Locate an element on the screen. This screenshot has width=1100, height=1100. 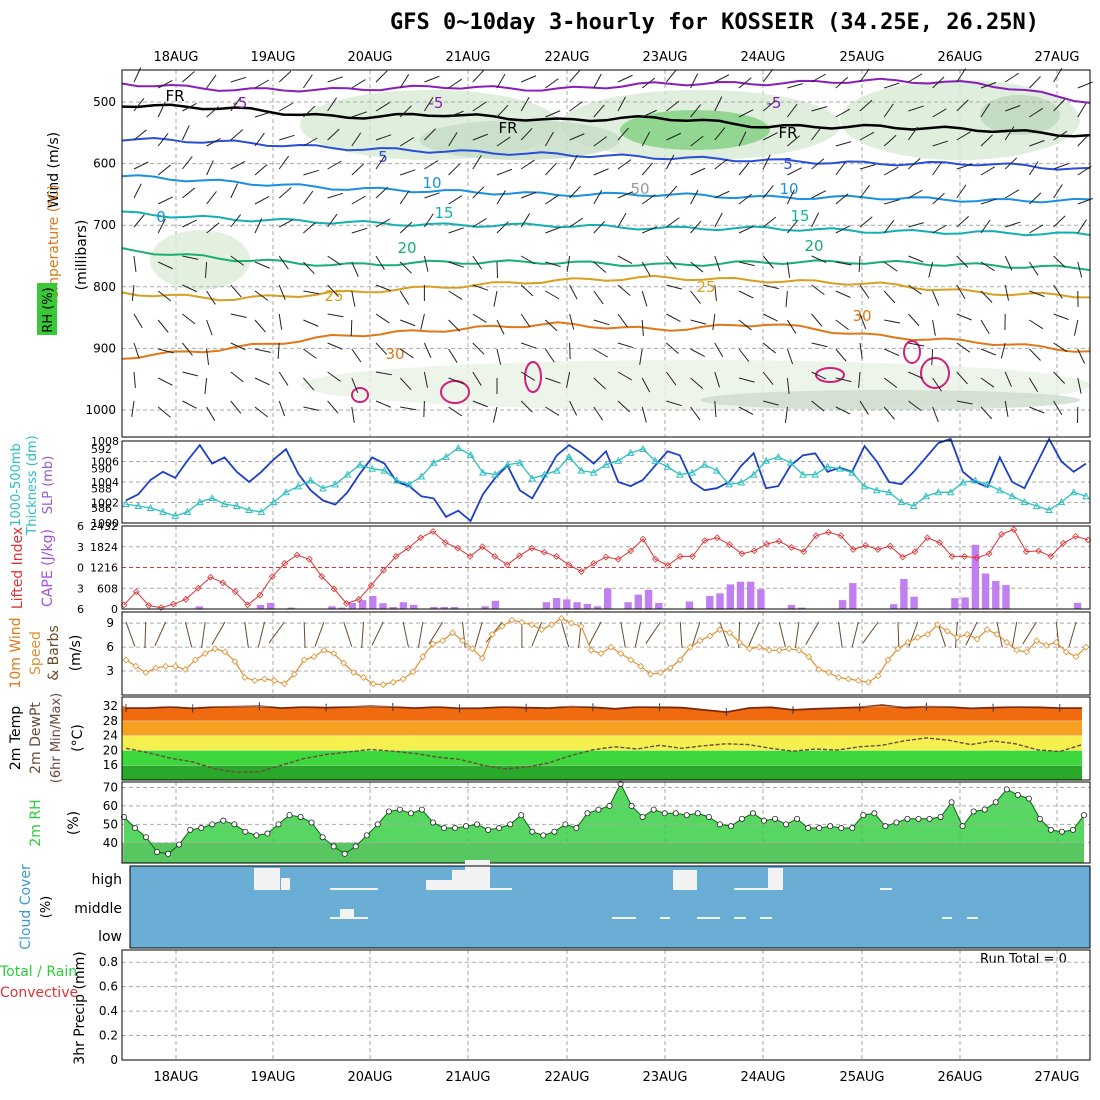
contour-label-16: 25 is located at coordinates (705, 287).